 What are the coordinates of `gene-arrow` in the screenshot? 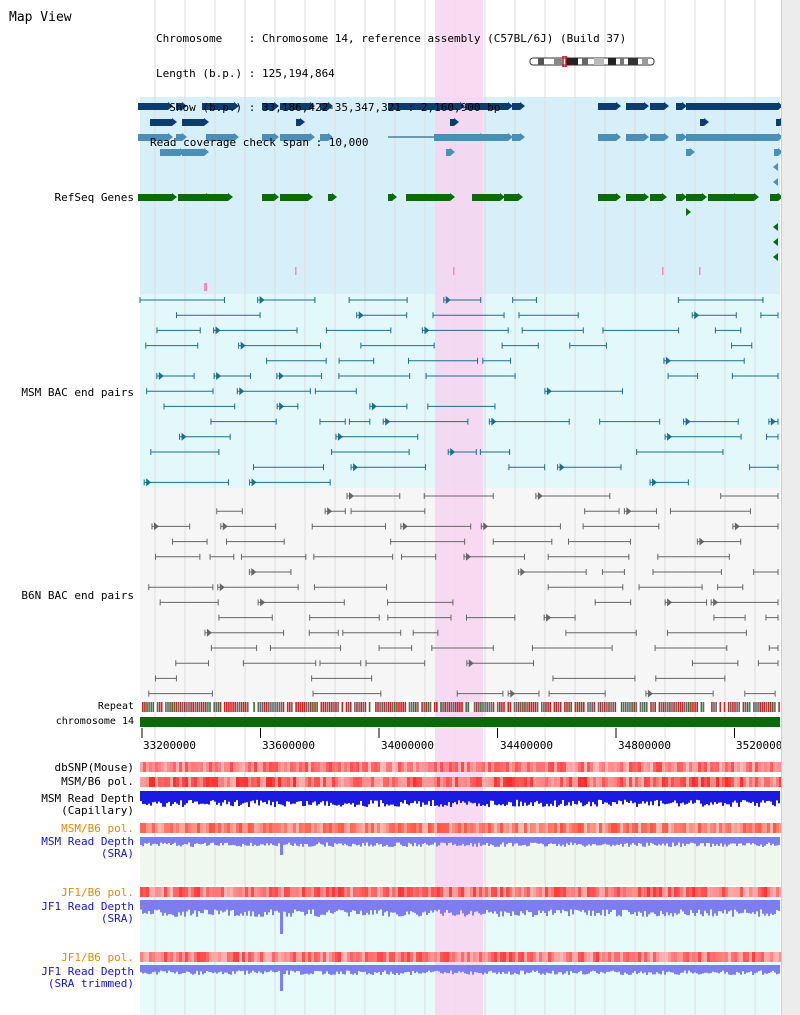 It's located at (684, 197).